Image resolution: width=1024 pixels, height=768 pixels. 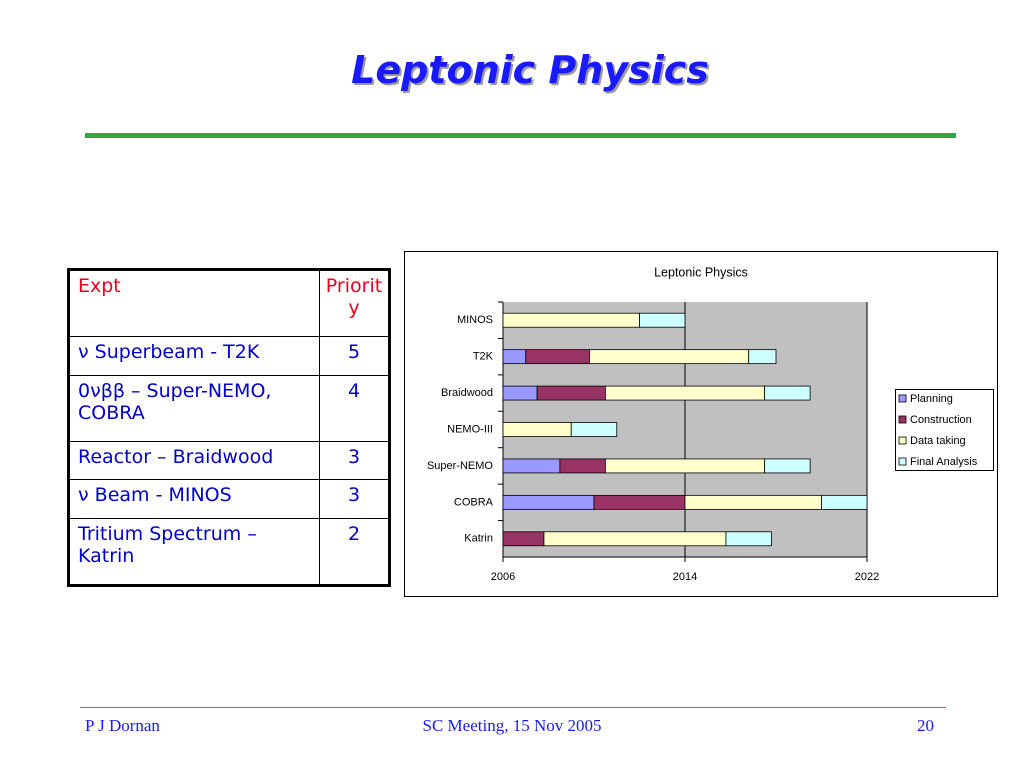 I want to click on footer-author: P J Dornan, so click(x=122, y=725).